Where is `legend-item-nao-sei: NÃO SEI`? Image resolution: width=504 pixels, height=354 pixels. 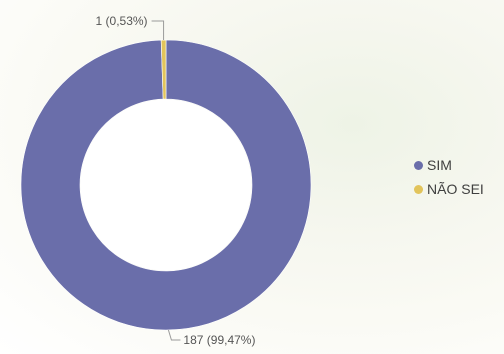 legend-item-nao-sei: NÃO SEI is located at coordinates (449, 189).